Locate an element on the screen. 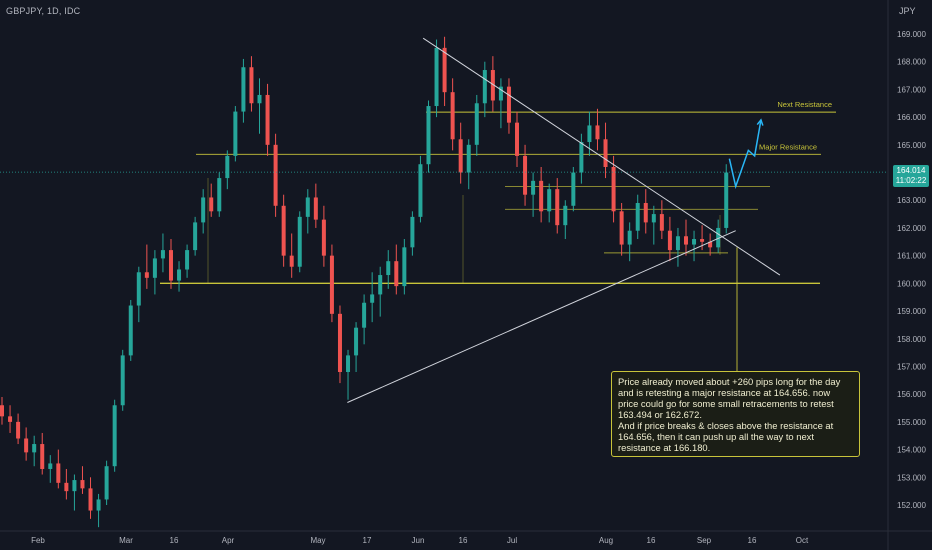 This screenshot has width=932, height=550. y-tick-label: 155.000 is located at coordinates (911, 422).